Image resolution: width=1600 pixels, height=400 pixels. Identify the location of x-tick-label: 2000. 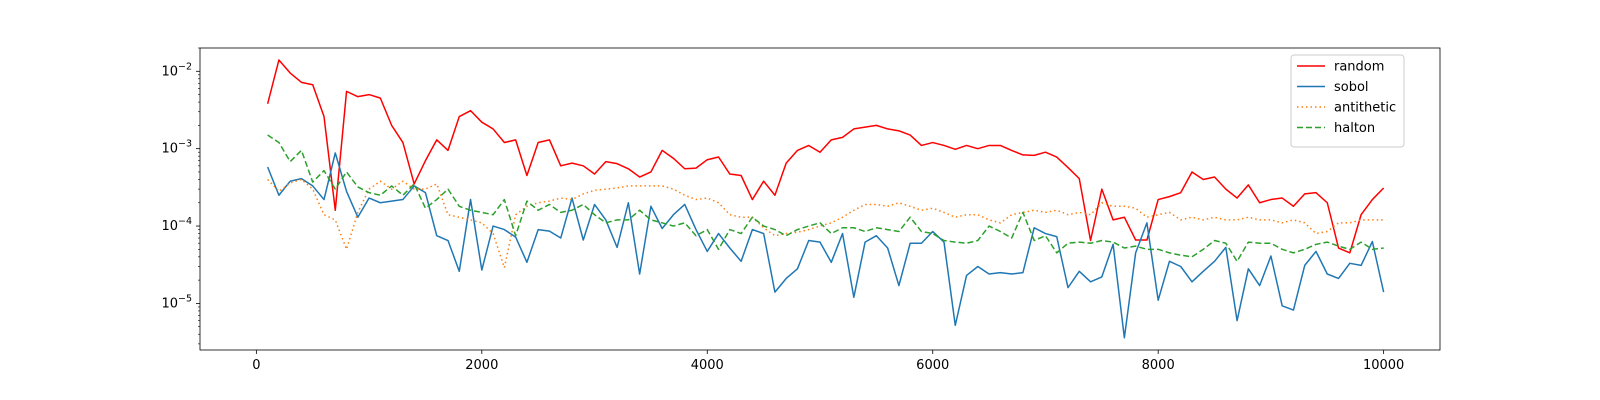
(481, 365).